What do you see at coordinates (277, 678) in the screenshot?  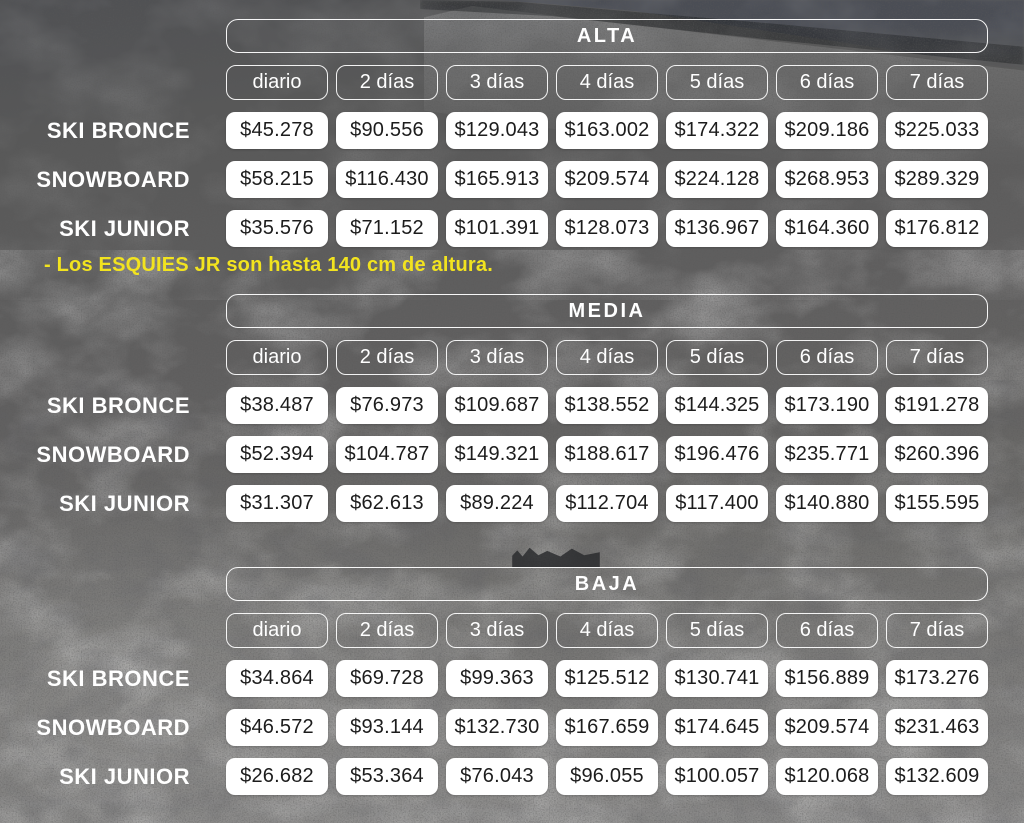 I see `price-cell: $34.864` at bounding box center [277, 678].